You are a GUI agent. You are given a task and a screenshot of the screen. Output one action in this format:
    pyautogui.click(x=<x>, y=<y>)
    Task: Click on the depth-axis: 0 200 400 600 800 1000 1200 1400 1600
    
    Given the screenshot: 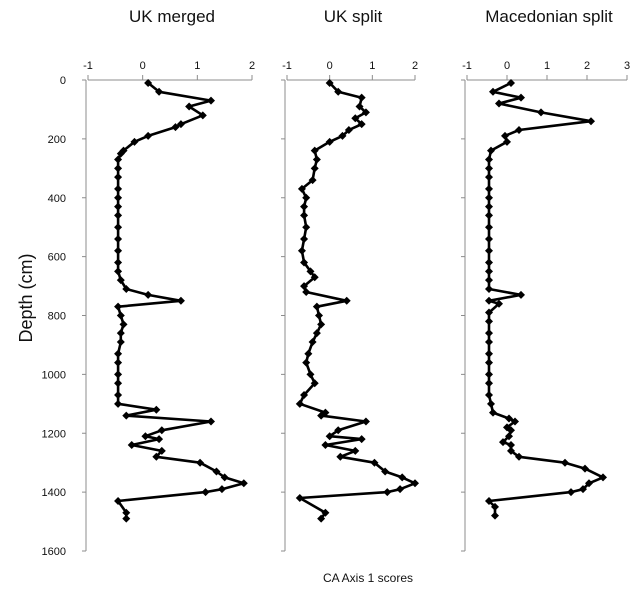 What is the action you would take?
    pyautogui.click(x=54, y=316)
    